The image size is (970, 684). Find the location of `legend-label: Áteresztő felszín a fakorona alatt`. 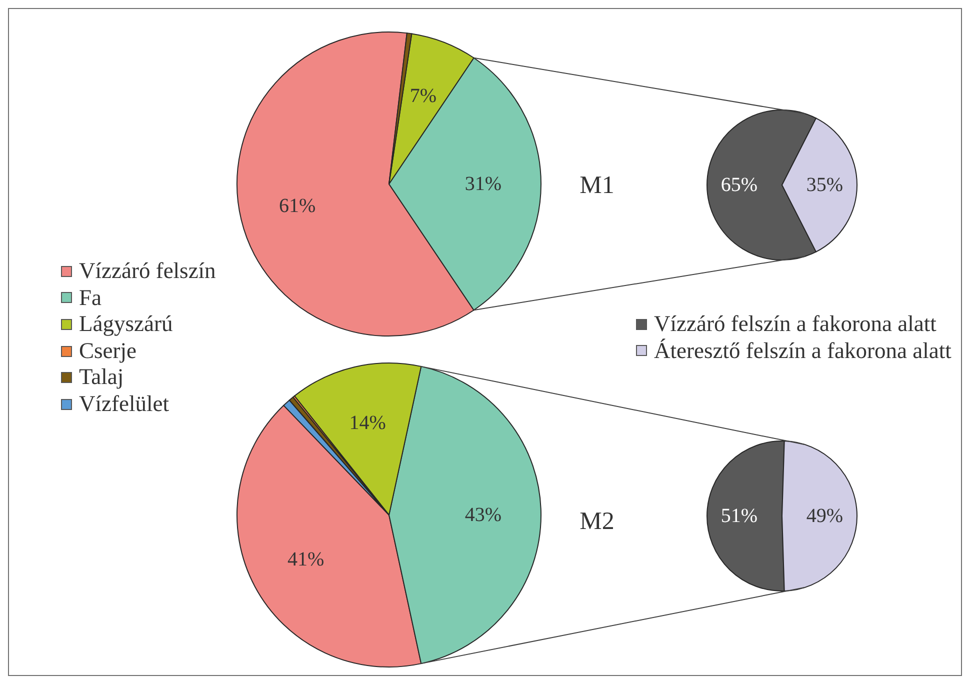

legend-label: Áteresztő felszín a fakorona alatt is located at coordinates (803, 351).